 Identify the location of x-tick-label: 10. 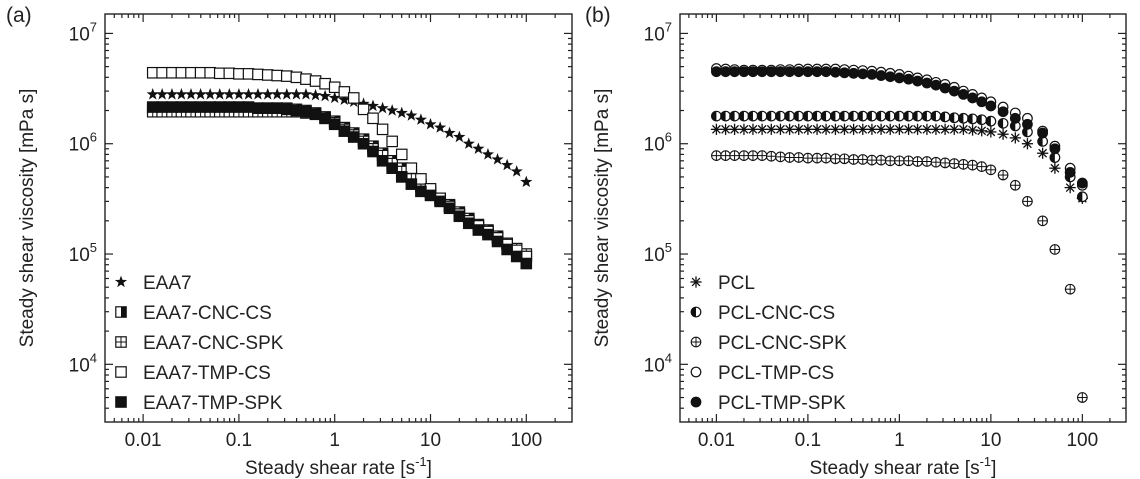
(990, 440).